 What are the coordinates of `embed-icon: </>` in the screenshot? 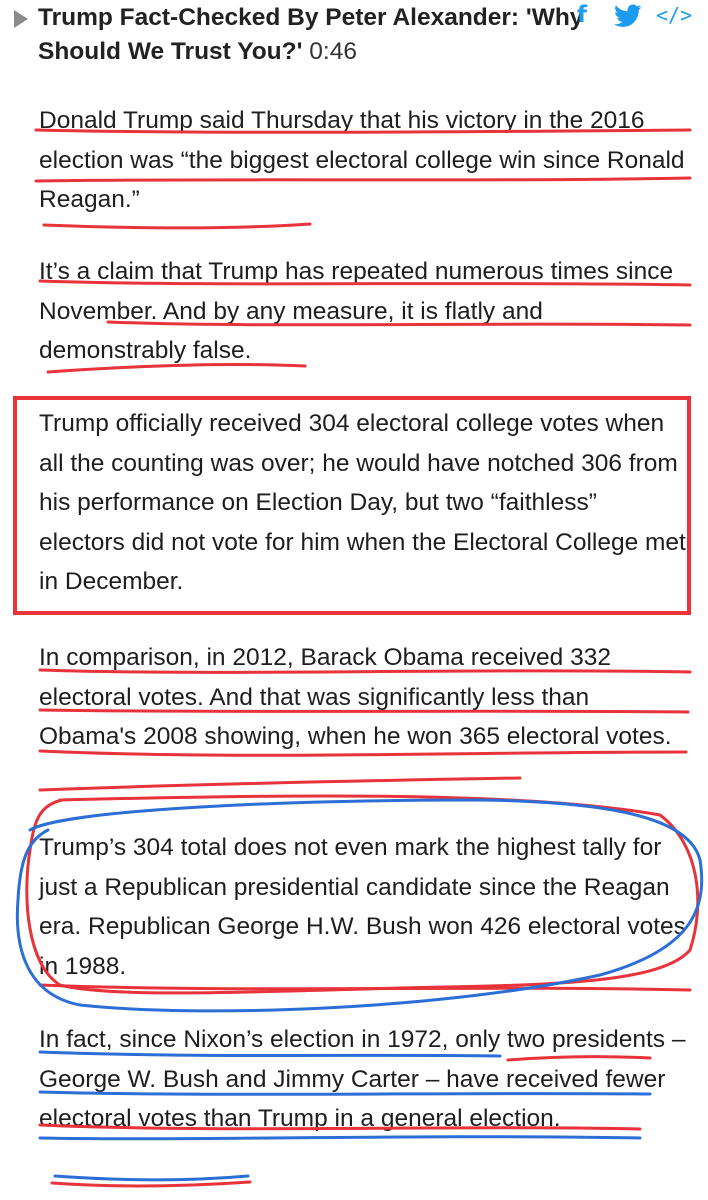 It's located at (674, 15).